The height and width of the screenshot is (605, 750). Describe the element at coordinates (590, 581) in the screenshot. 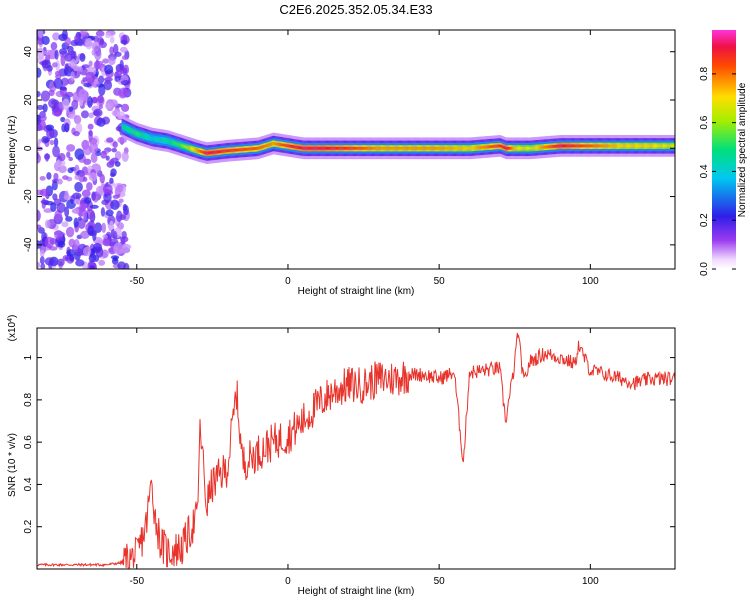

I see `x-tick-label: 100` at that location.